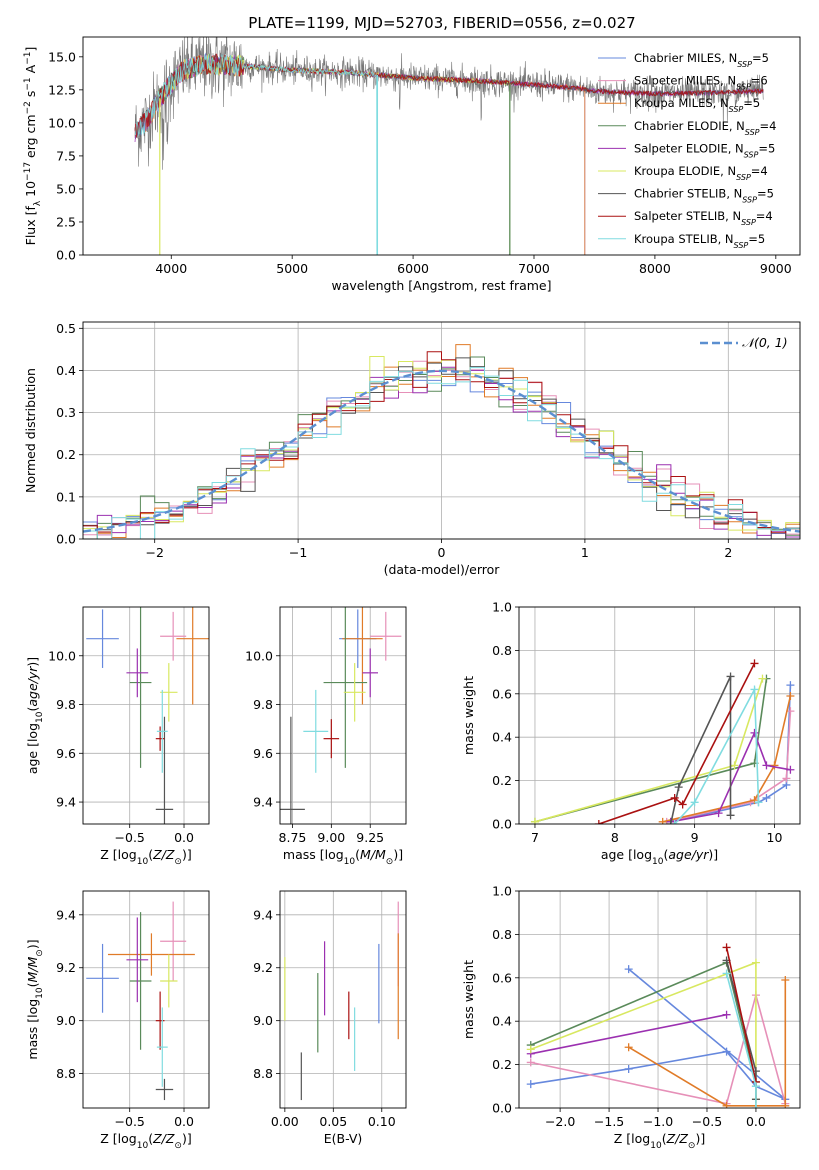 The height and width of the screenshot is (1170, 819). Describe the element at coordinates (370, 837) in the screenshot. I see `x-tick-label: 9.25` at that location.